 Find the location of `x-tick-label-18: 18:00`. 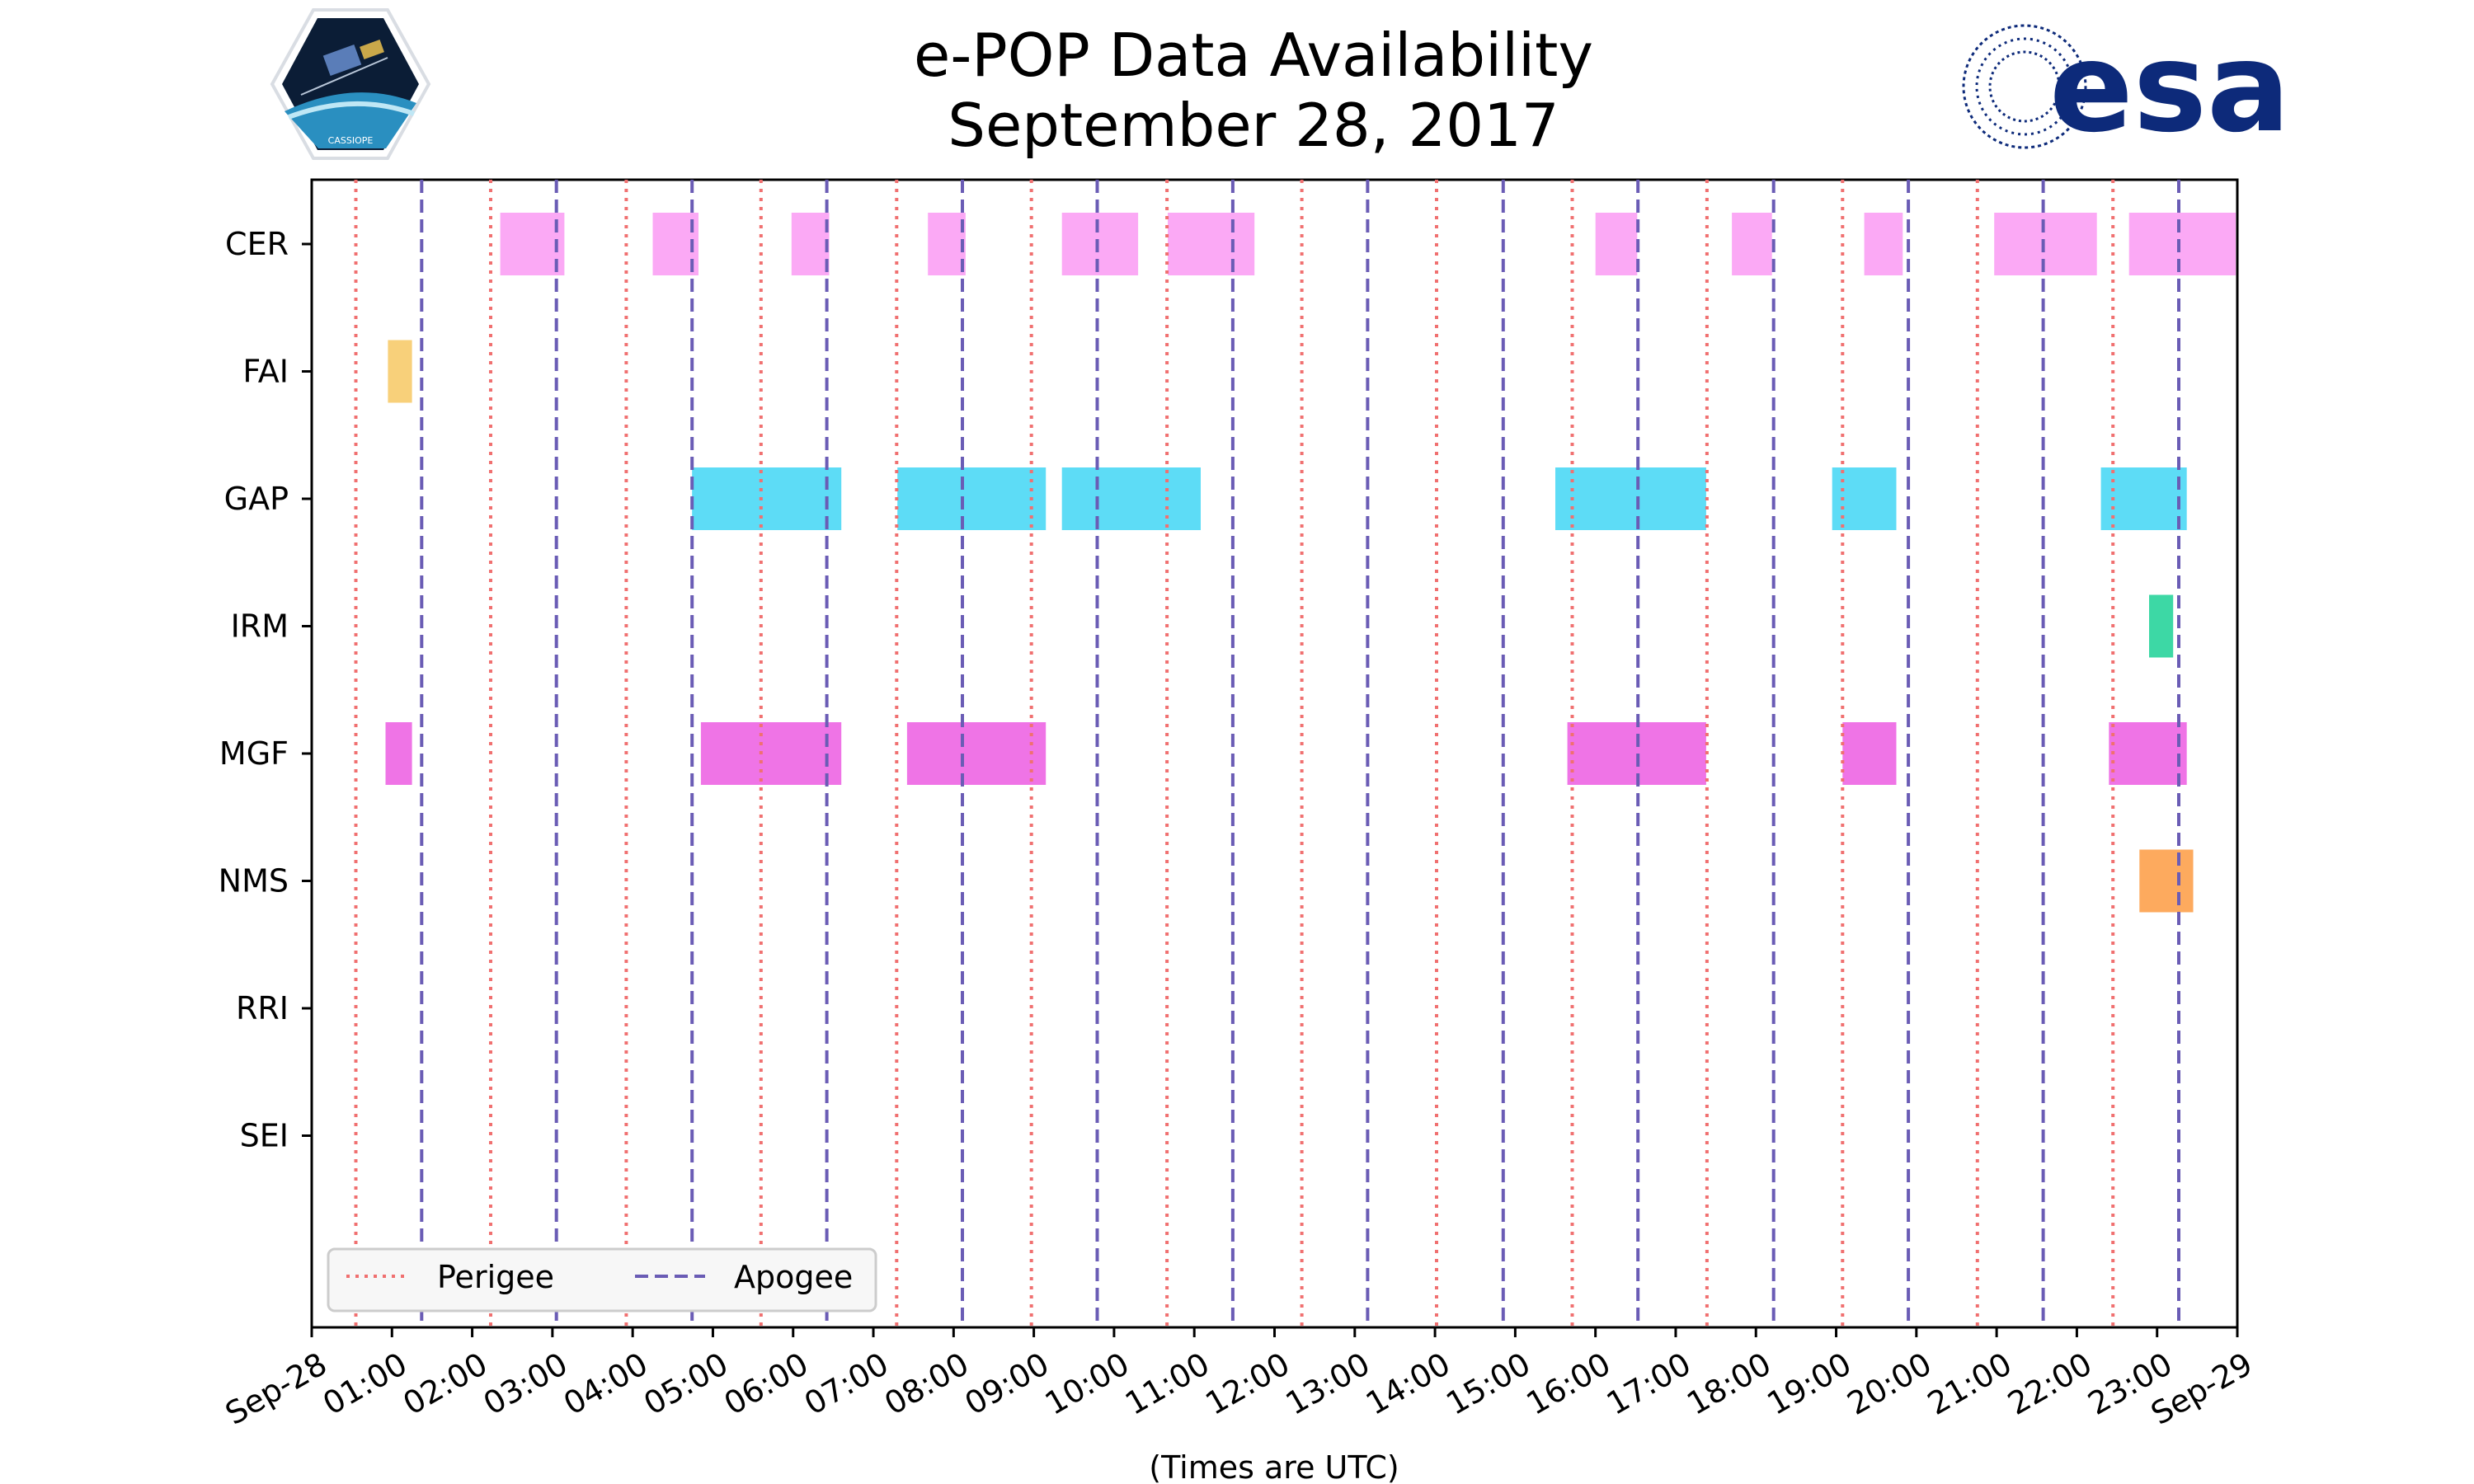

x-tick-label-18: 18:00 is located at coordinates (1729, 1383).